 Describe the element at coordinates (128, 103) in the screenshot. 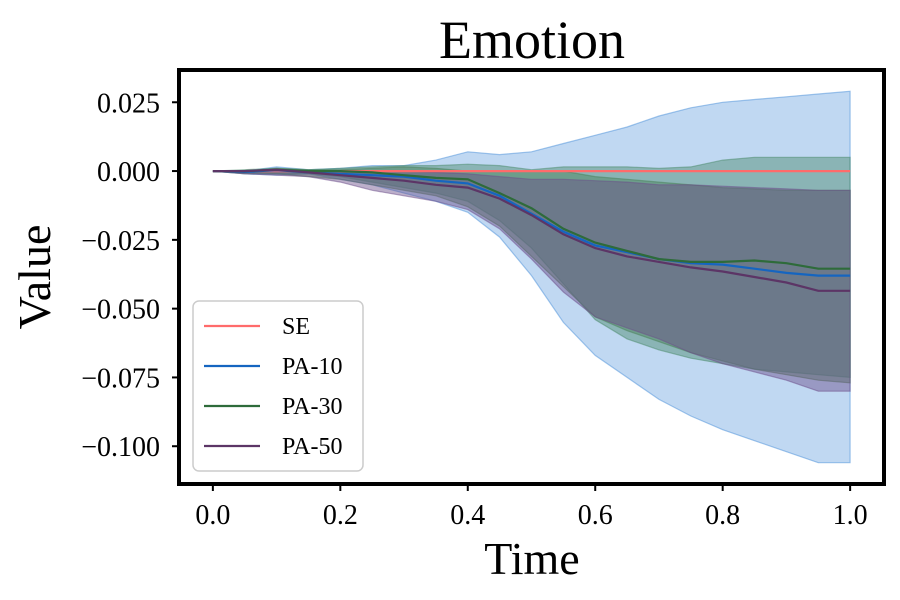

I see `y-tick-label: 0.025` at that location.